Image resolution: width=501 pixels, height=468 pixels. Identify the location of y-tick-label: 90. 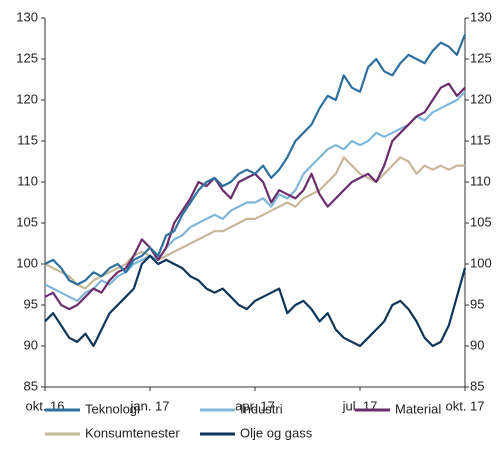
(31, 344).